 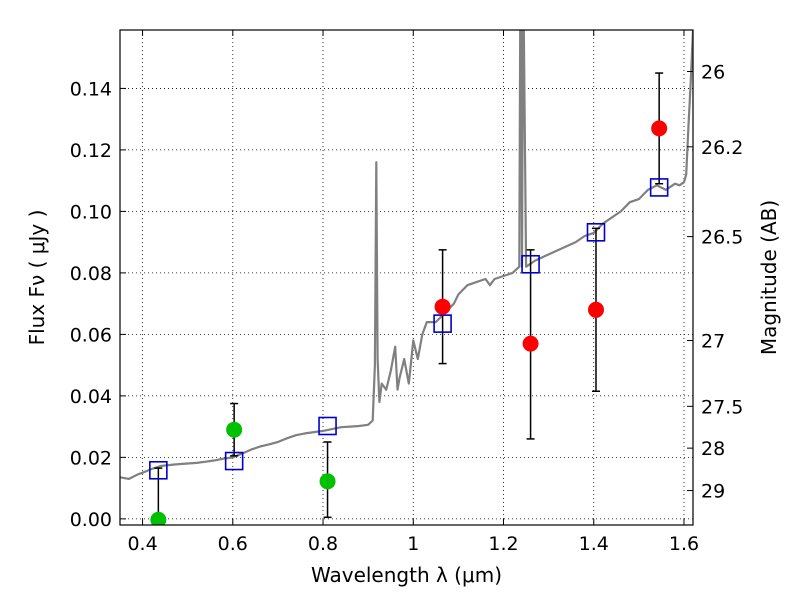 I want to click on y-axis-title: Flux Fν ( μJy ), so click(x=37, y=278).